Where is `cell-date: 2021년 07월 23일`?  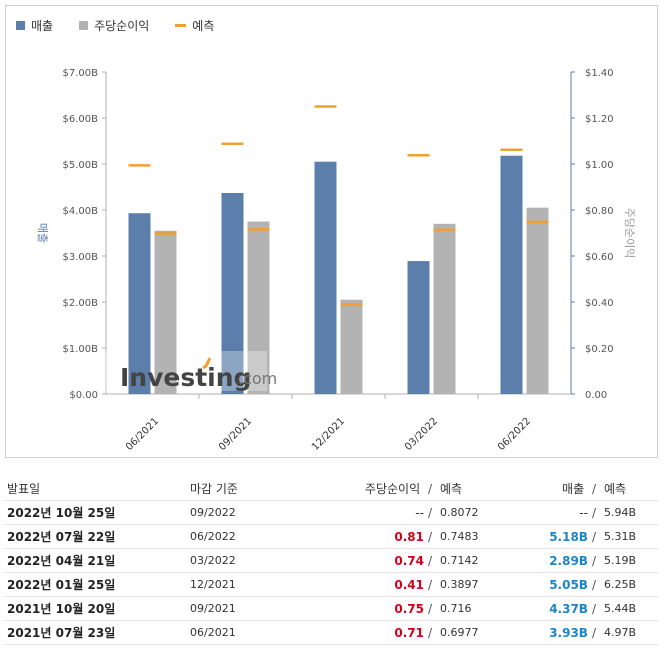 cell-date: 2021년 07월 23일 is located at coordinates (61, 633).